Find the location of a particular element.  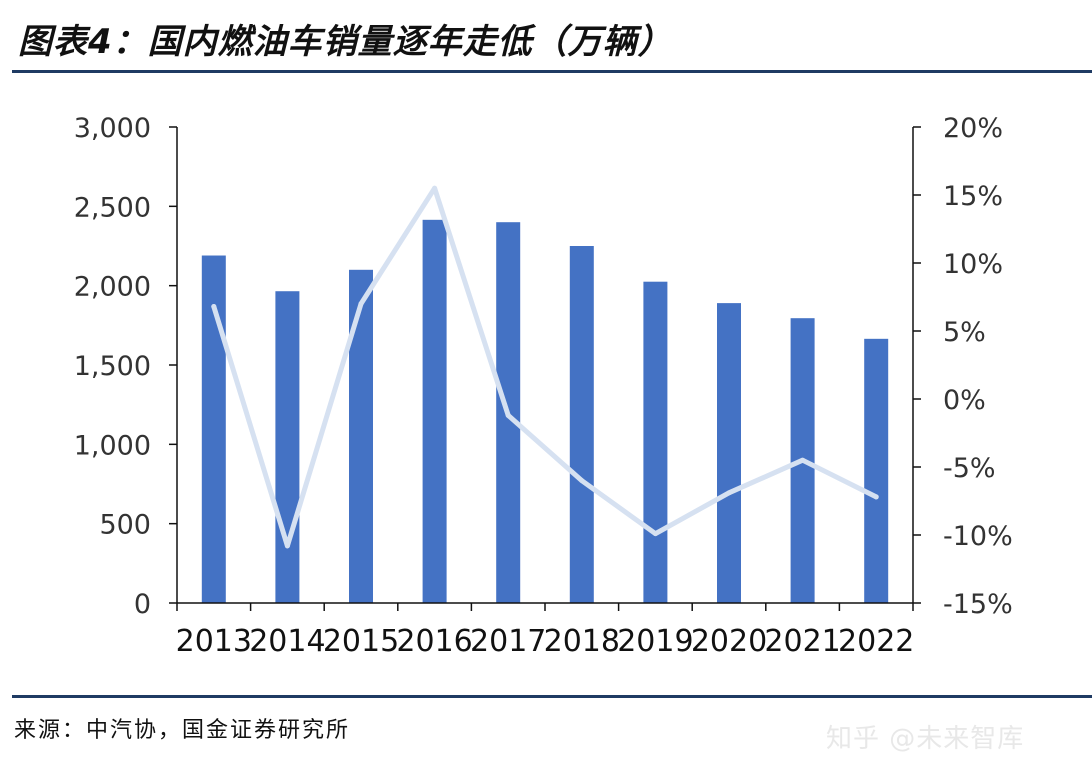

y-right-tick-label: 5% is located at coordinates (964, 332).